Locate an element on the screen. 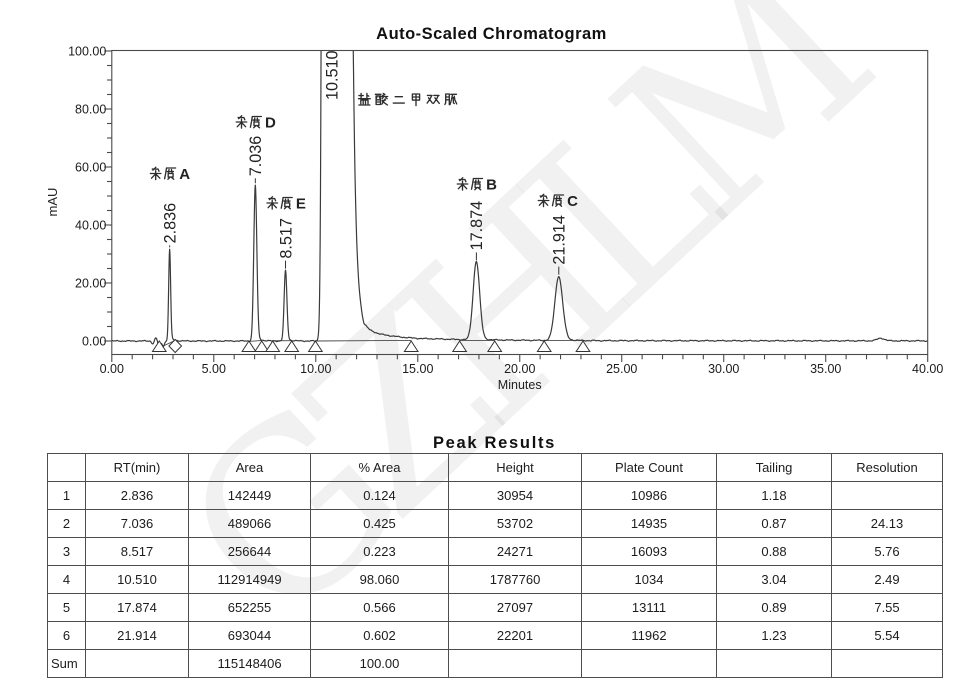 This screenshot has height=691, width=964. table-cell: 0.425 is located at coordinates (379, 523).